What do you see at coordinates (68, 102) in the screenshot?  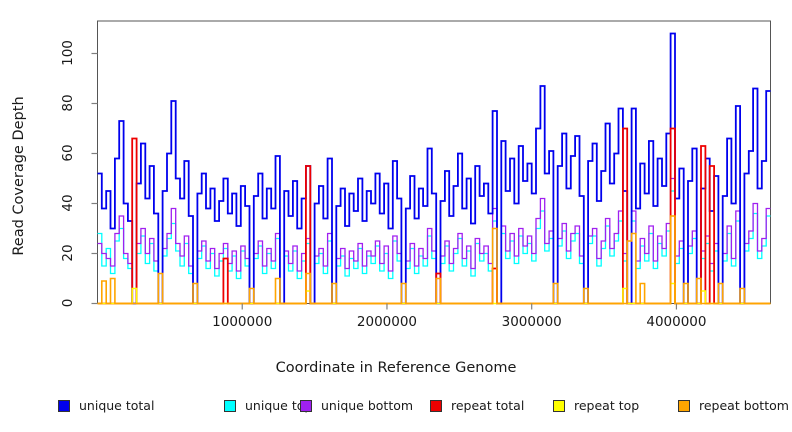 I see `y-tick-label: 80` at bounding box center [68, 102].